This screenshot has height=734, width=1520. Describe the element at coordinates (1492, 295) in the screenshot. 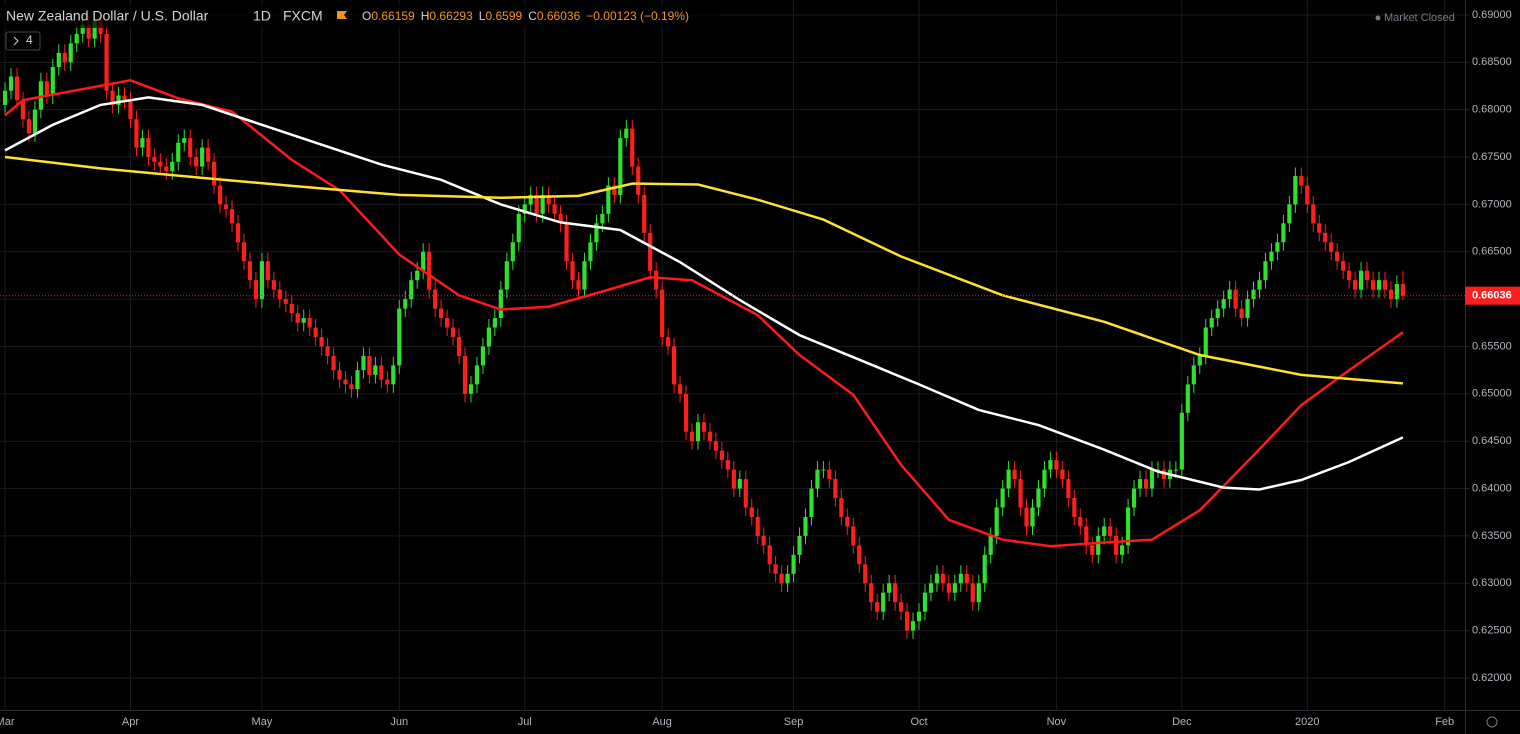

I see `last-price-box` at that location.